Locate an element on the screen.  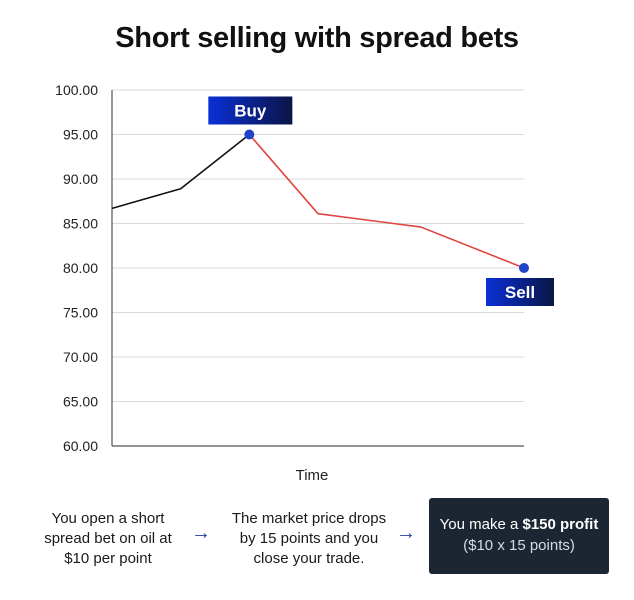
y-tick-label: 65.00 is located at coordinates (80, 402).